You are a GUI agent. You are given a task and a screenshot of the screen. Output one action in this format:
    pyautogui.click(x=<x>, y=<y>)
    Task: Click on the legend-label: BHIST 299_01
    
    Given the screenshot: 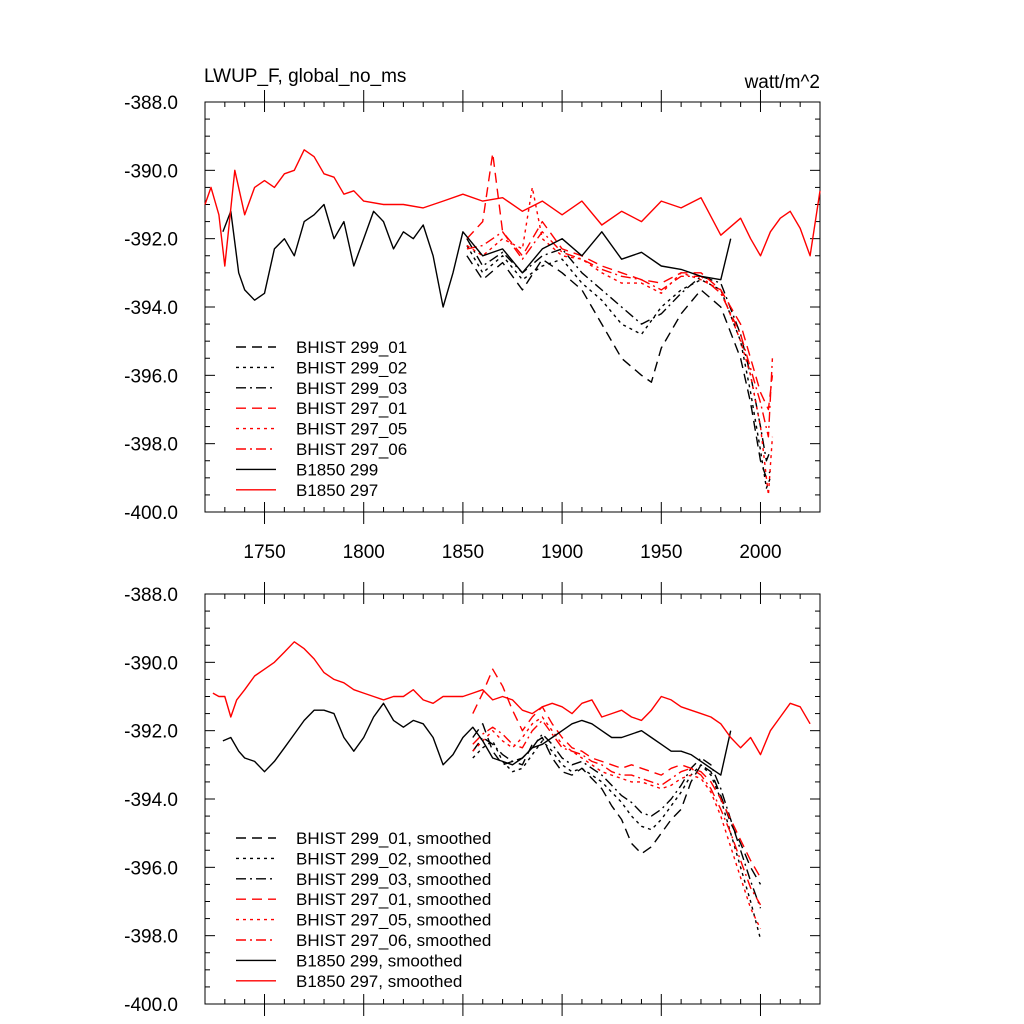 What is the action you would take?
    pyautogui.click(x=351, y=347)
    